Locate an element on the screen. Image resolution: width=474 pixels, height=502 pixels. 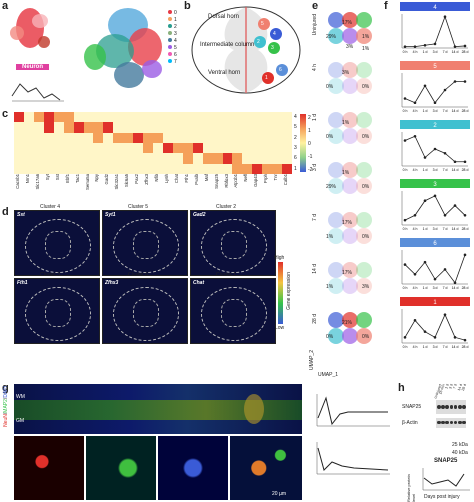
colorbar-tick: -1 is located at coordinates (310, 157).